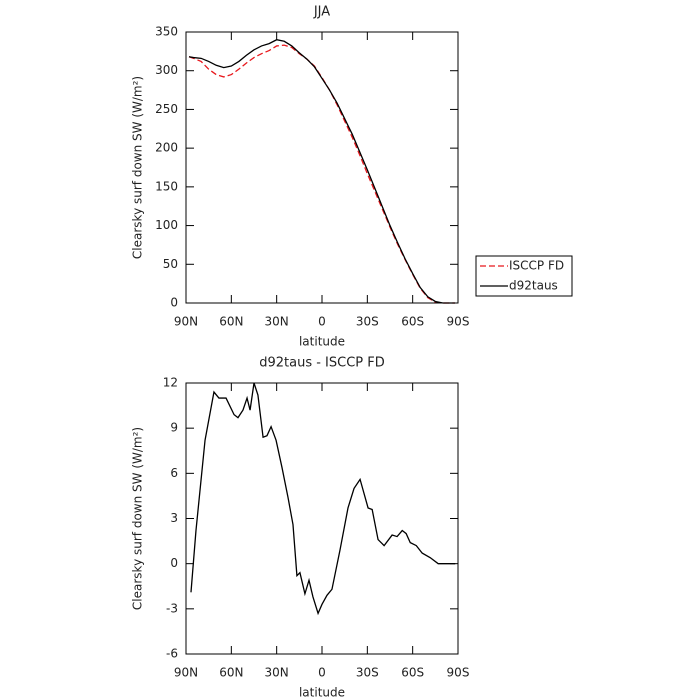 The height and width of the screenshot is (700, 700). Describe the element at coordinates (174, 473) in the screenshot. I see `y-tick-label: 6` at that location.